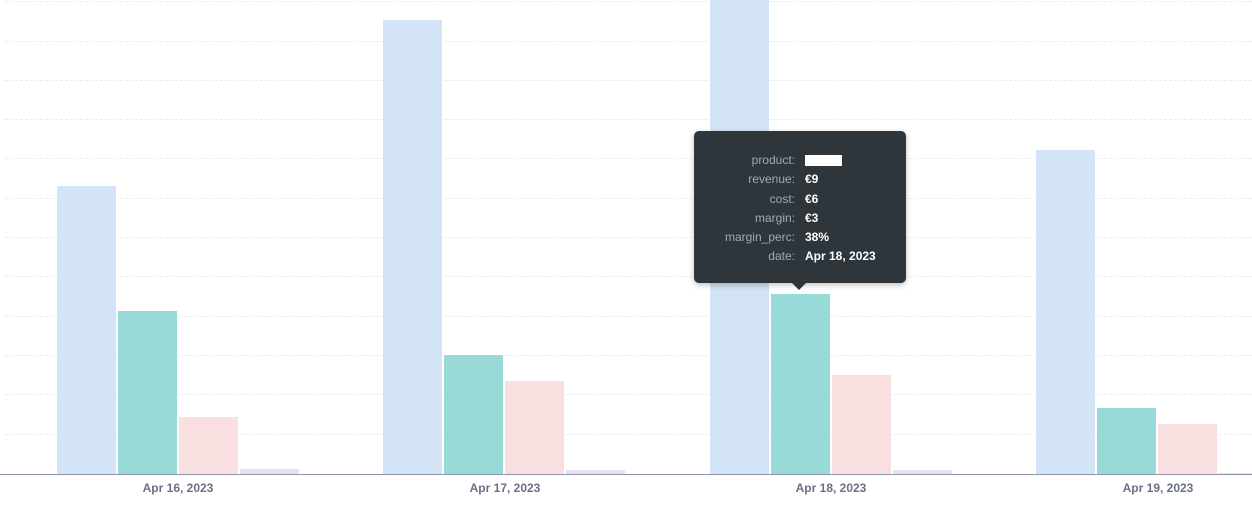 The width and height of the screenshot is (1252, 513). I want to click on x-tick-label: Apr 17, 2023, so click(505, 488).